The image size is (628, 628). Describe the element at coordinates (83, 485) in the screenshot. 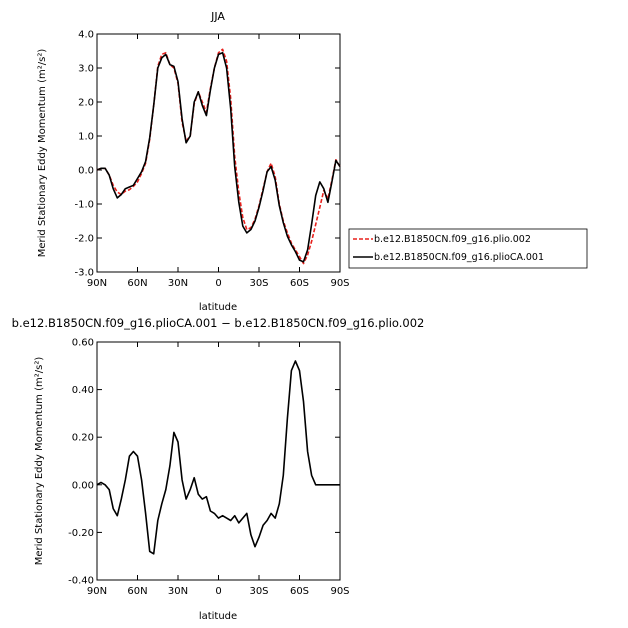

I see `bottom-y-tick-label: 0.00` at that location.